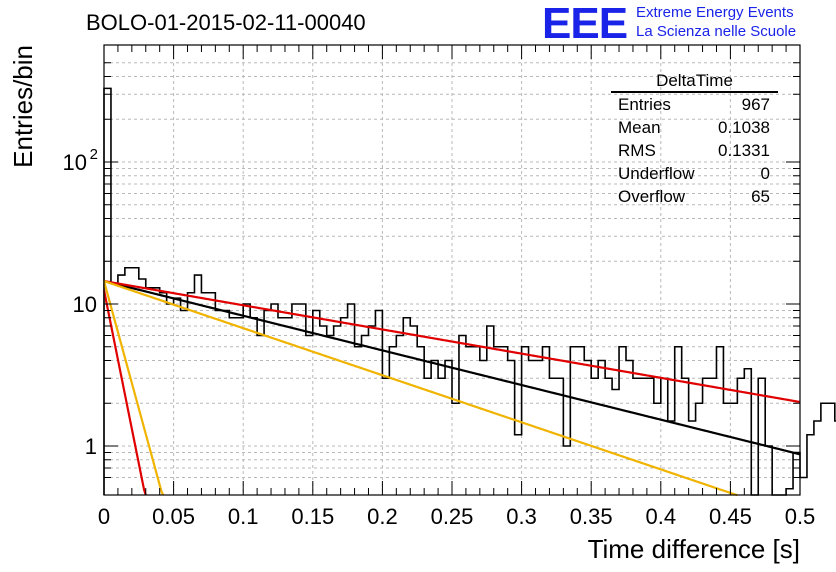  Describe the element at coordinates (452, 516) in the screenshot. I see `x-tick-label: 0.25` at that location.